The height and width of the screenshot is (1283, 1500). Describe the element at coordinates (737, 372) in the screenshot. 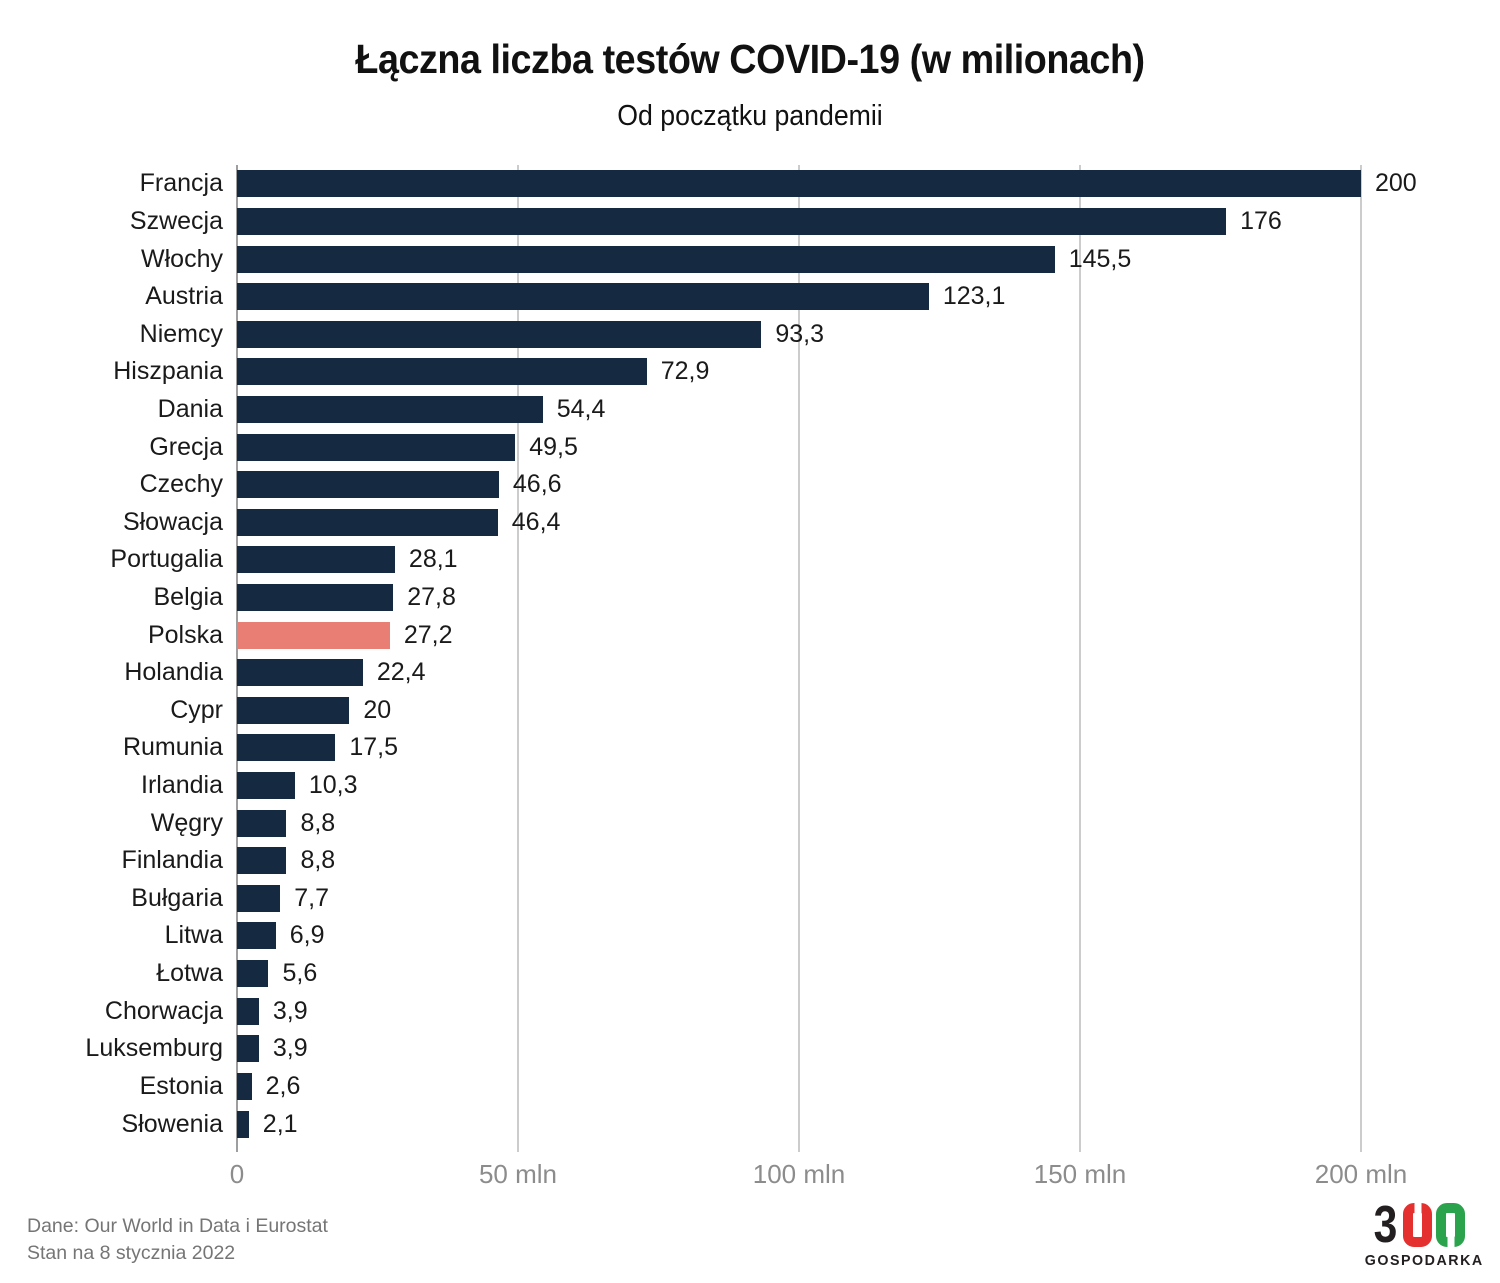

I see `bar-row: Hiszpania 72,9` at that location.